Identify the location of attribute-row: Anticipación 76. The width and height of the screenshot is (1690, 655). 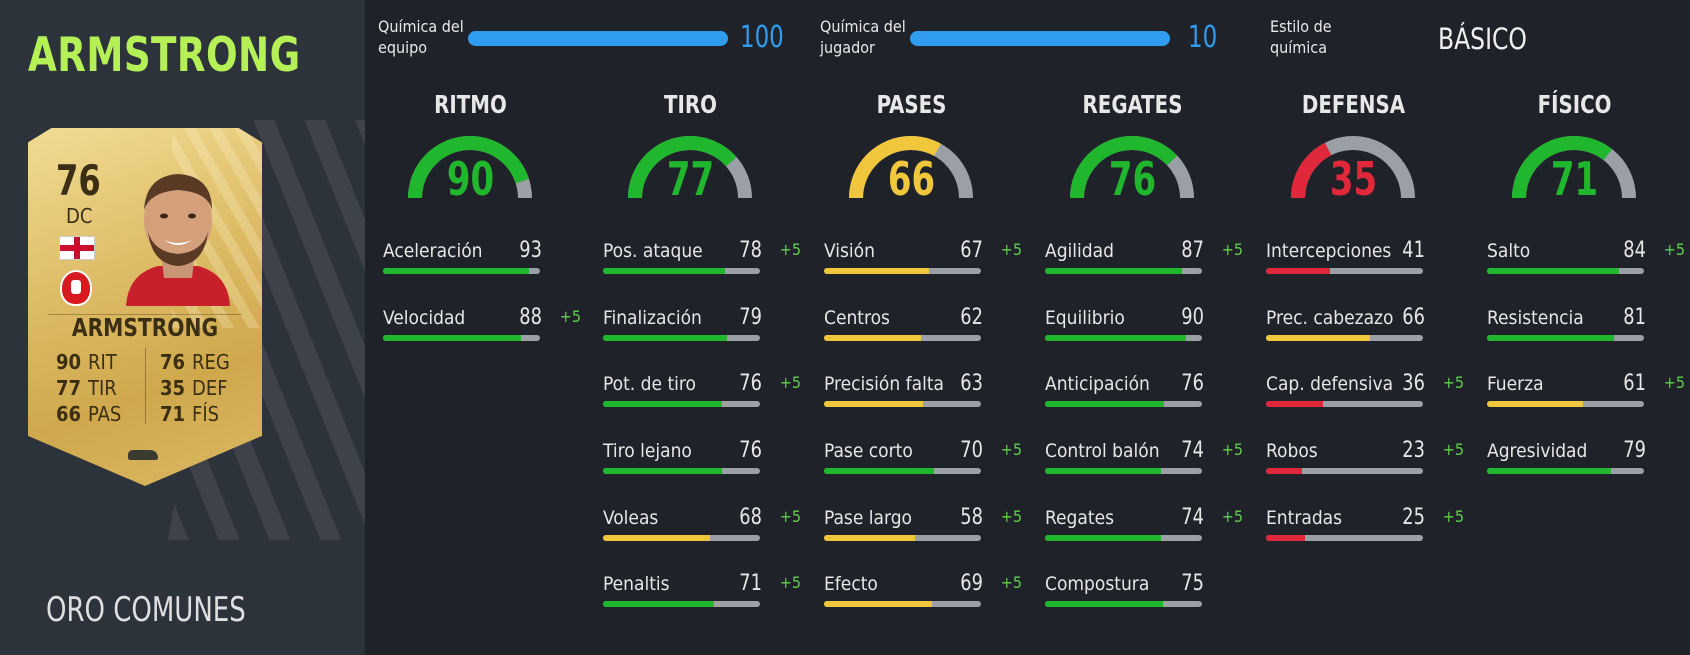
(1140, 392).